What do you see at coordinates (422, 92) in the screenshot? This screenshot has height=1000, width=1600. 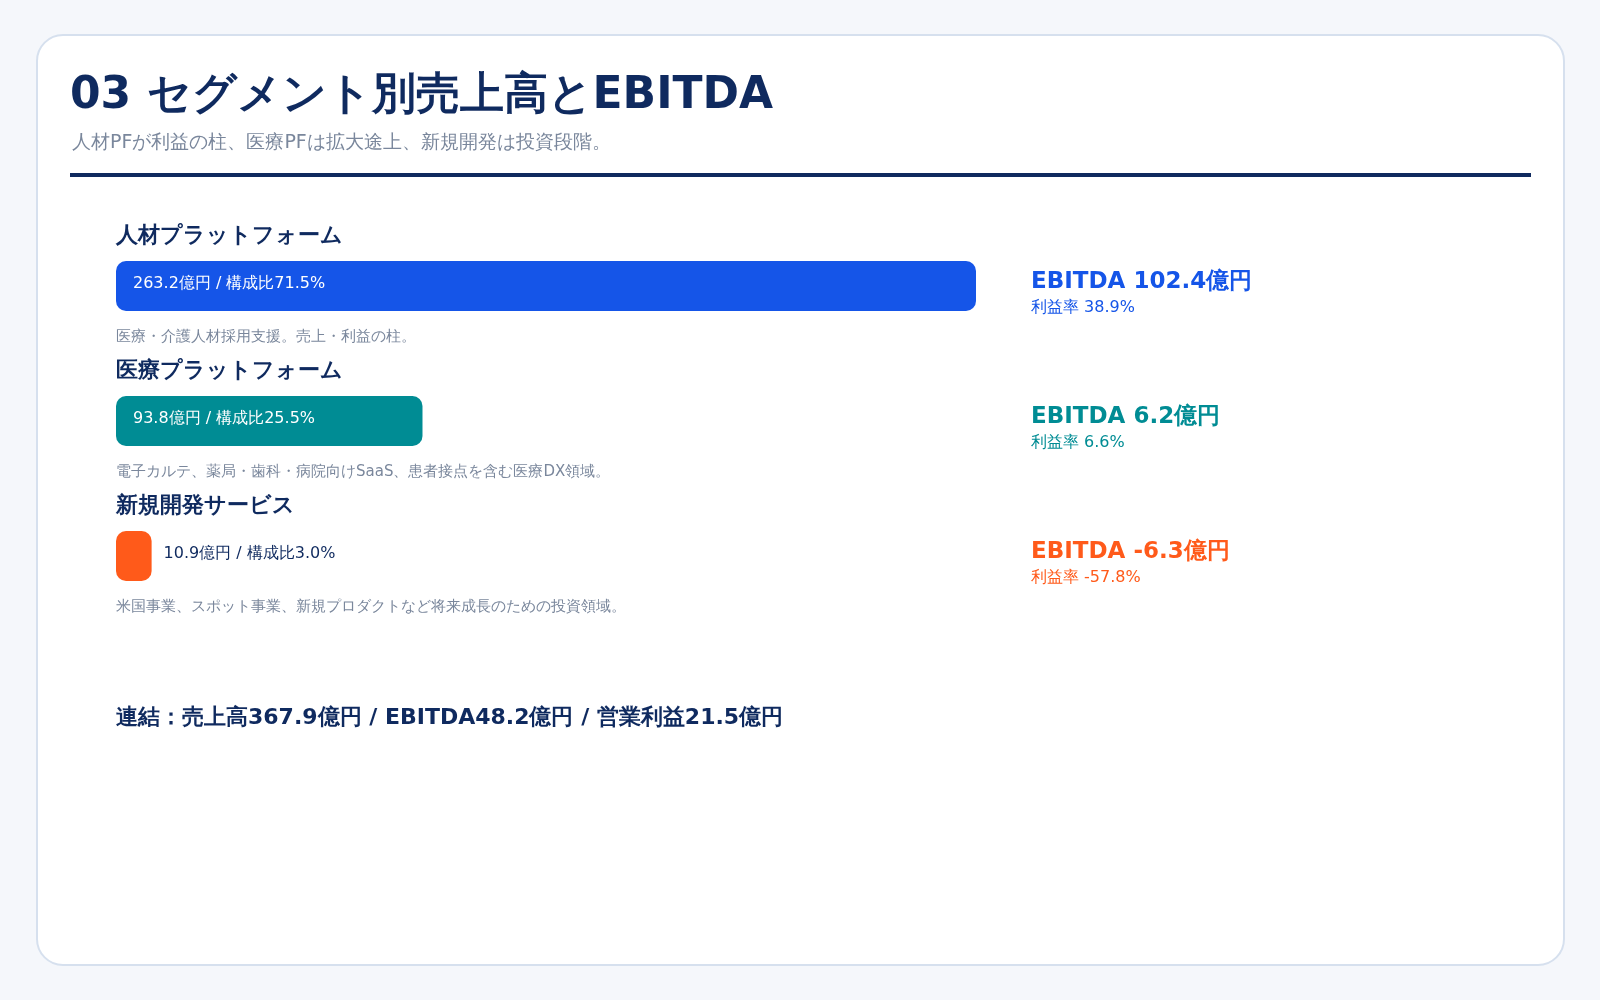 I see `chart-title: 03 セグメント別売上高とEBITDA` at bounding box center [422, 92].